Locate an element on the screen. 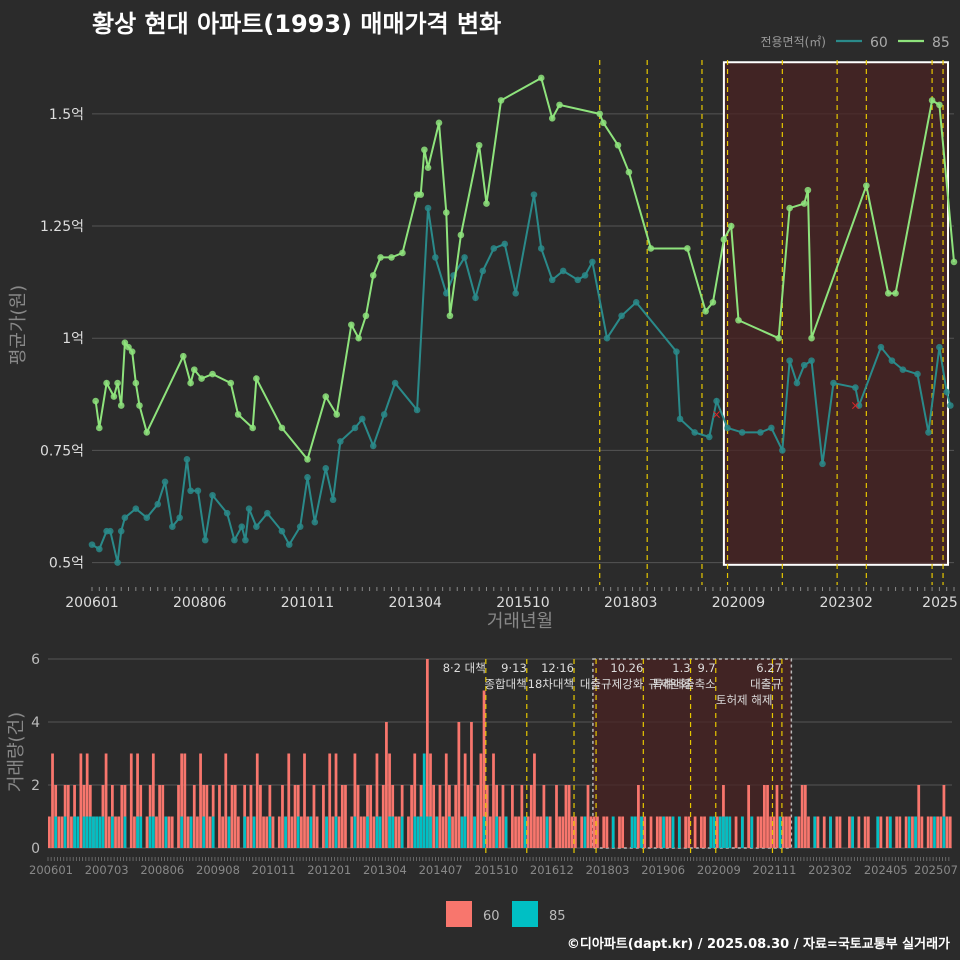  y-tick-label: 6 is located at coordinates (35, 660).